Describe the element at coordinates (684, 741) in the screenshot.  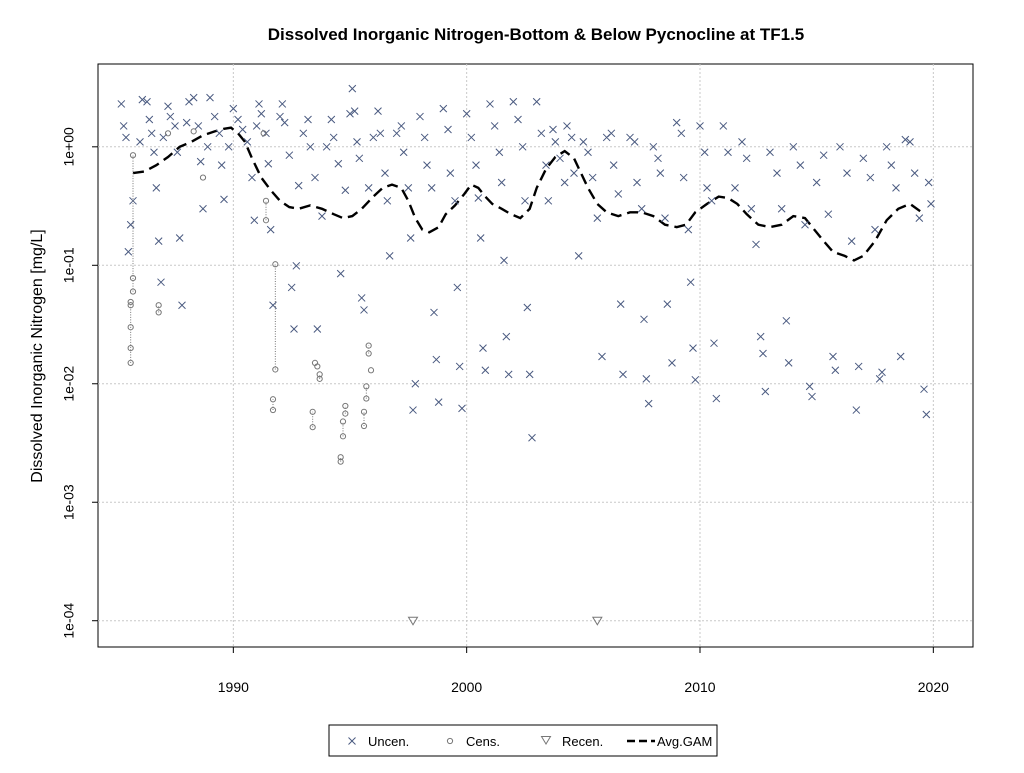
I see `legend-label-gam: Avg.GAM` at that location.